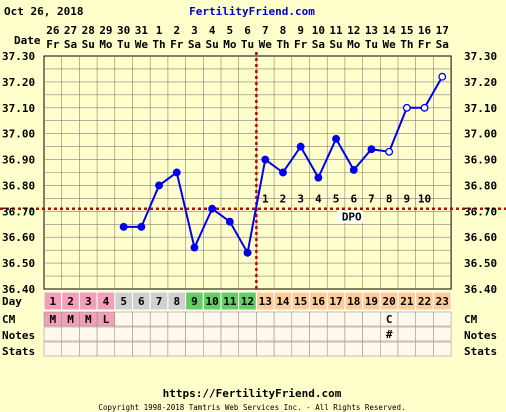 The width and height of the screenshot is (506, 412). I want to click on date-number: 4, so click(212, 30).